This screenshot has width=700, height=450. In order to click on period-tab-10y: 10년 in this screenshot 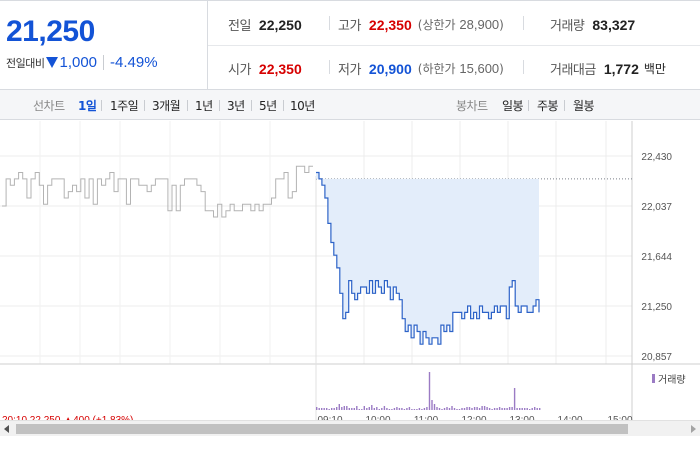, I will do `click(302, 106)`.